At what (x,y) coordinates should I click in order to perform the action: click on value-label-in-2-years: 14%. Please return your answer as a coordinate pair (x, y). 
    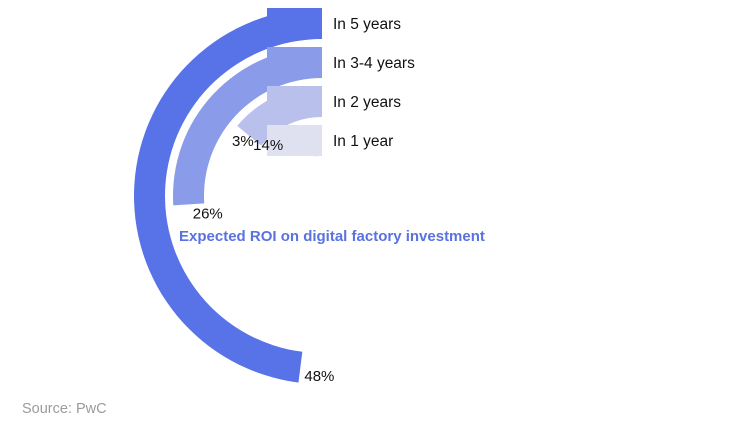
    Looking at the image, I should click on (268, 145).